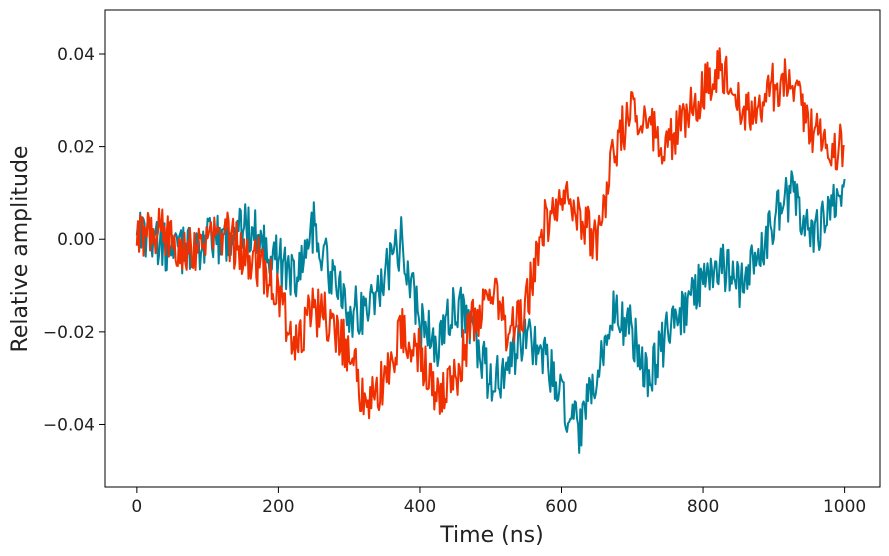 The image size is (889, 556). Describe the element at coordinates (278, 507) in the screenshot. I see `x-tick-label: 200` at that location.